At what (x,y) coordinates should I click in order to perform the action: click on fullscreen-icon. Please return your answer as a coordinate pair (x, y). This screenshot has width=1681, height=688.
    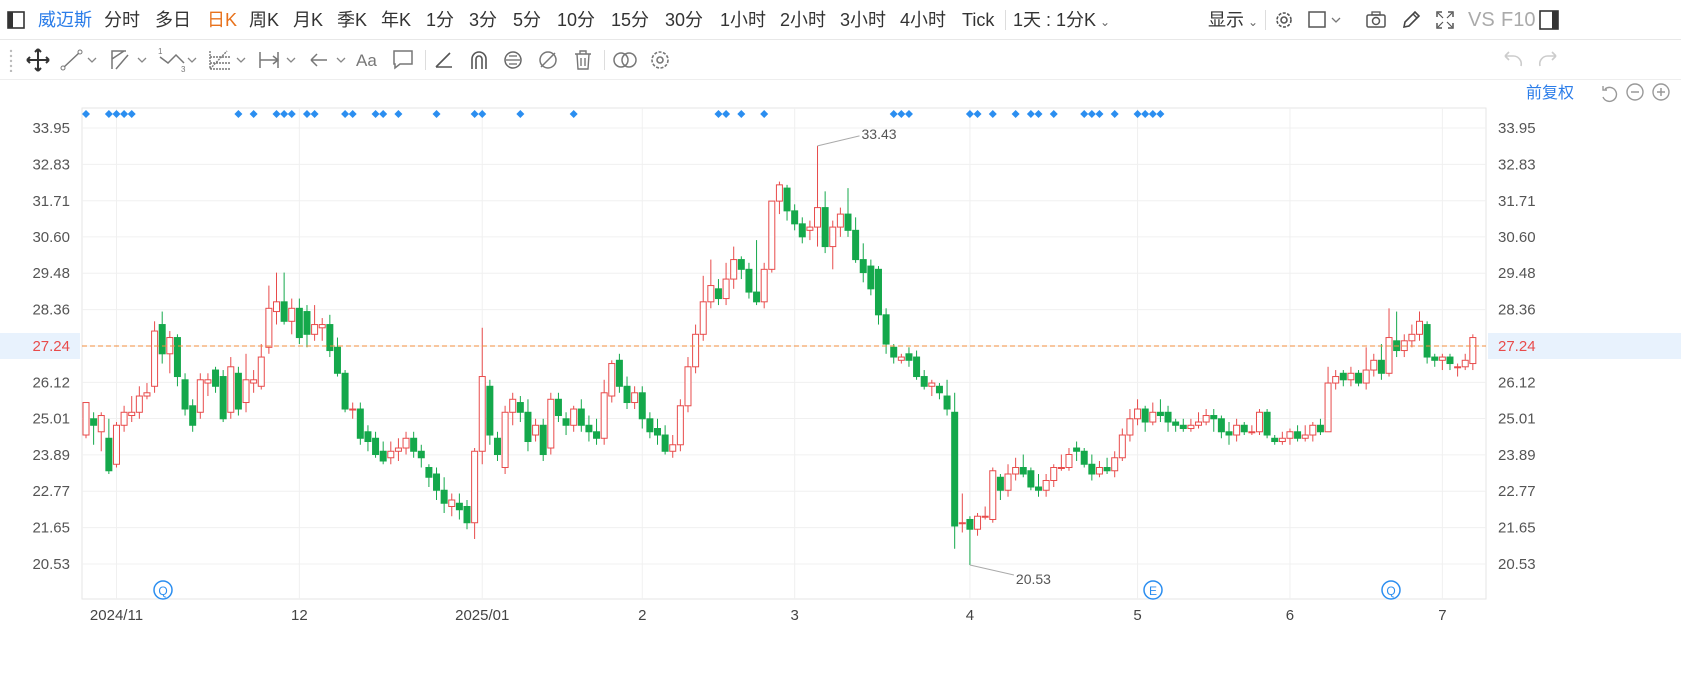
    Looking at the image, I should click on (1445, 20).